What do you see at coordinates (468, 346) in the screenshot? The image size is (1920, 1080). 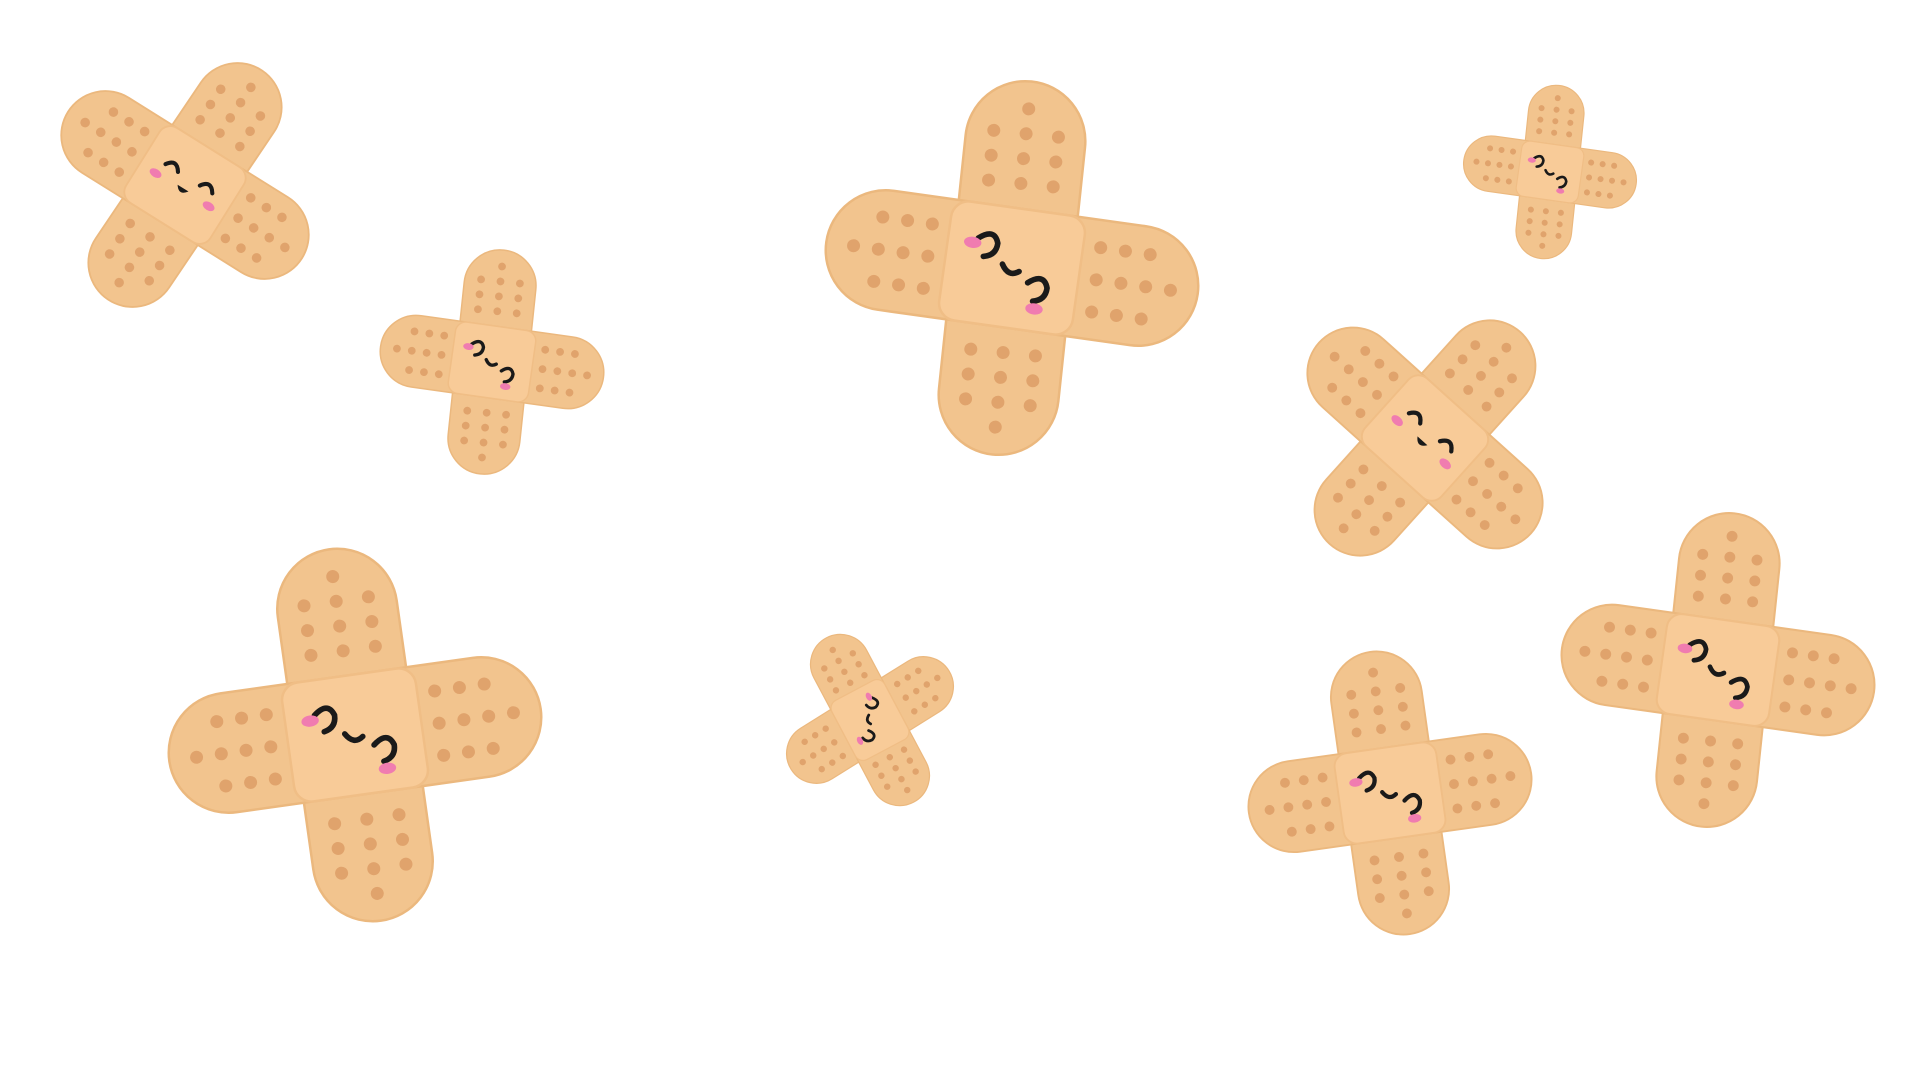 I see `blush-left` at bounding box center [468, 346].